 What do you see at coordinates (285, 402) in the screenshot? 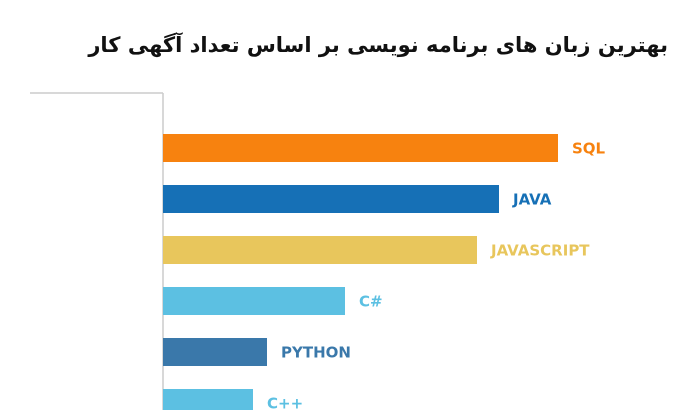
I see `bar-label: C++` at bounding box center [285, 402].